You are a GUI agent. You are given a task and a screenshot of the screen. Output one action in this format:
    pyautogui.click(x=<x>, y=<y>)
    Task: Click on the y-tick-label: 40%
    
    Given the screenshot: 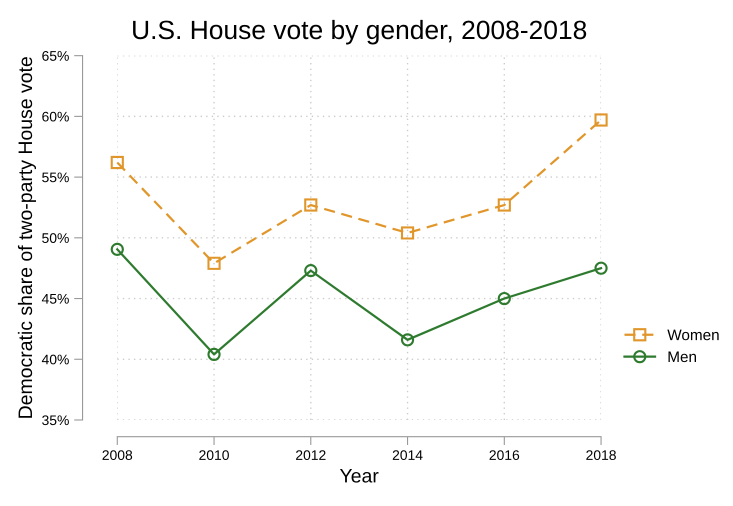 What is the action you would take?
    pyautogui.click(x=55, y=359)
    